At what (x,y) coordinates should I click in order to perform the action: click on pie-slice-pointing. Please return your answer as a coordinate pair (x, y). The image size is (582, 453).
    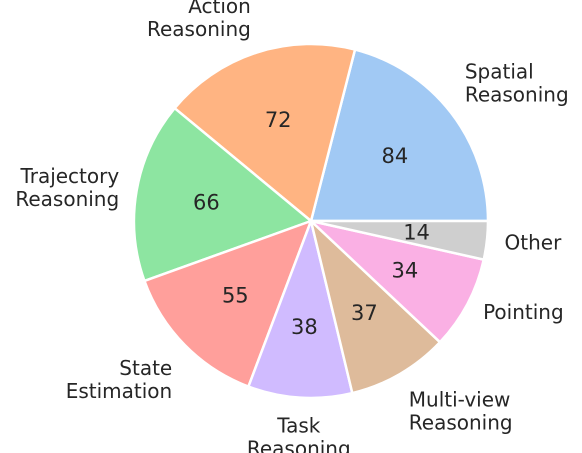
    Looking at the image, I should click on (397, 281).